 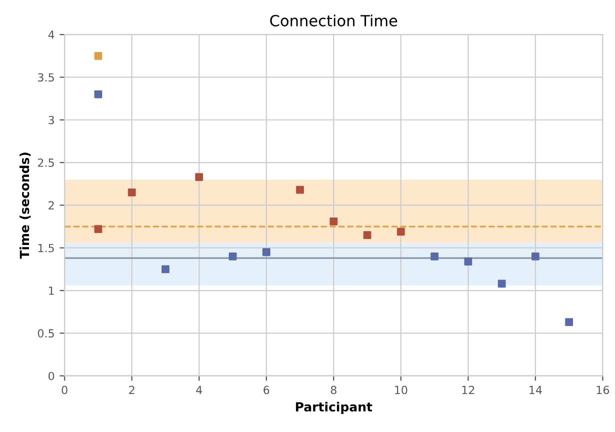 What do you see at coordinates (46, 333) in the screenshot?
I see `y-tick-label: 0.5` at bounding box center [46, 333].